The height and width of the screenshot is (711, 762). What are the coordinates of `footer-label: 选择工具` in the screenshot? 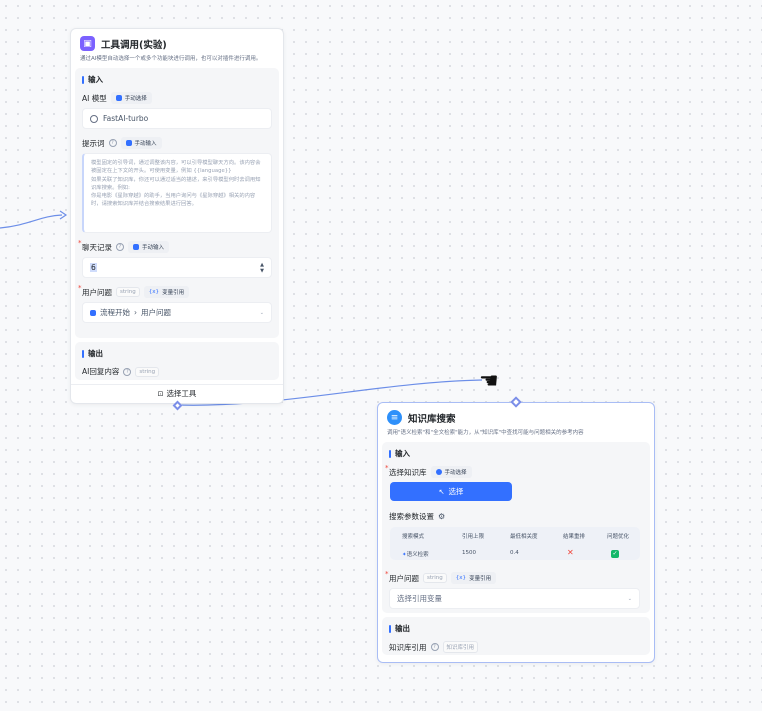 It's located at (181, 393).